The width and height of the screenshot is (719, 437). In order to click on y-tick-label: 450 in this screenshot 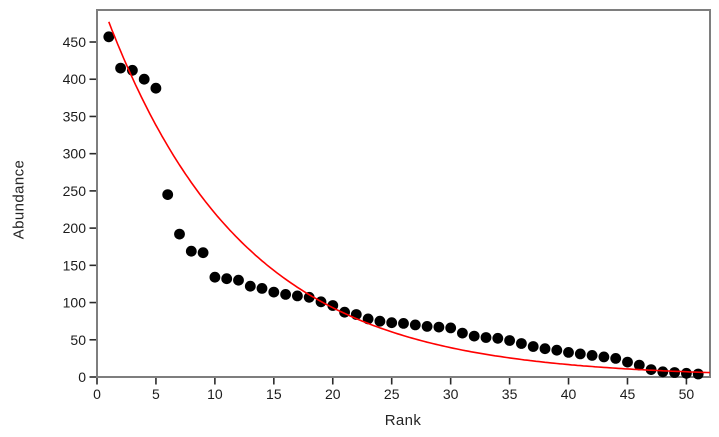, I will do `click(75, 42)`.